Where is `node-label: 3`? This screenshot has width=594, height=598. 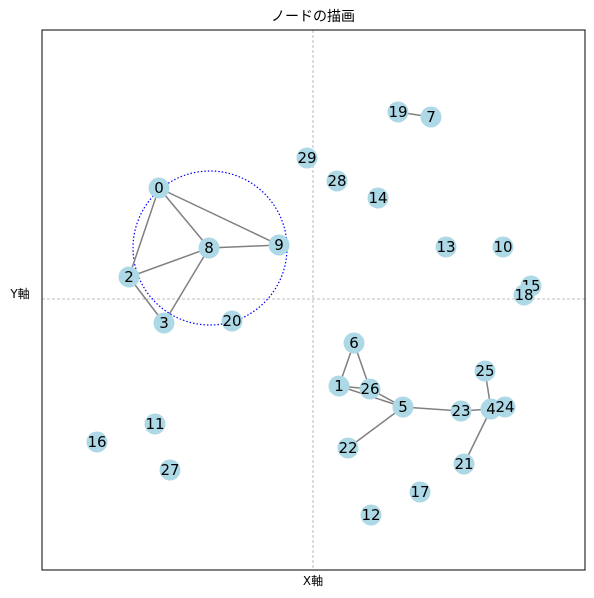
node-label: 3 is located at coordinates (164, 323).